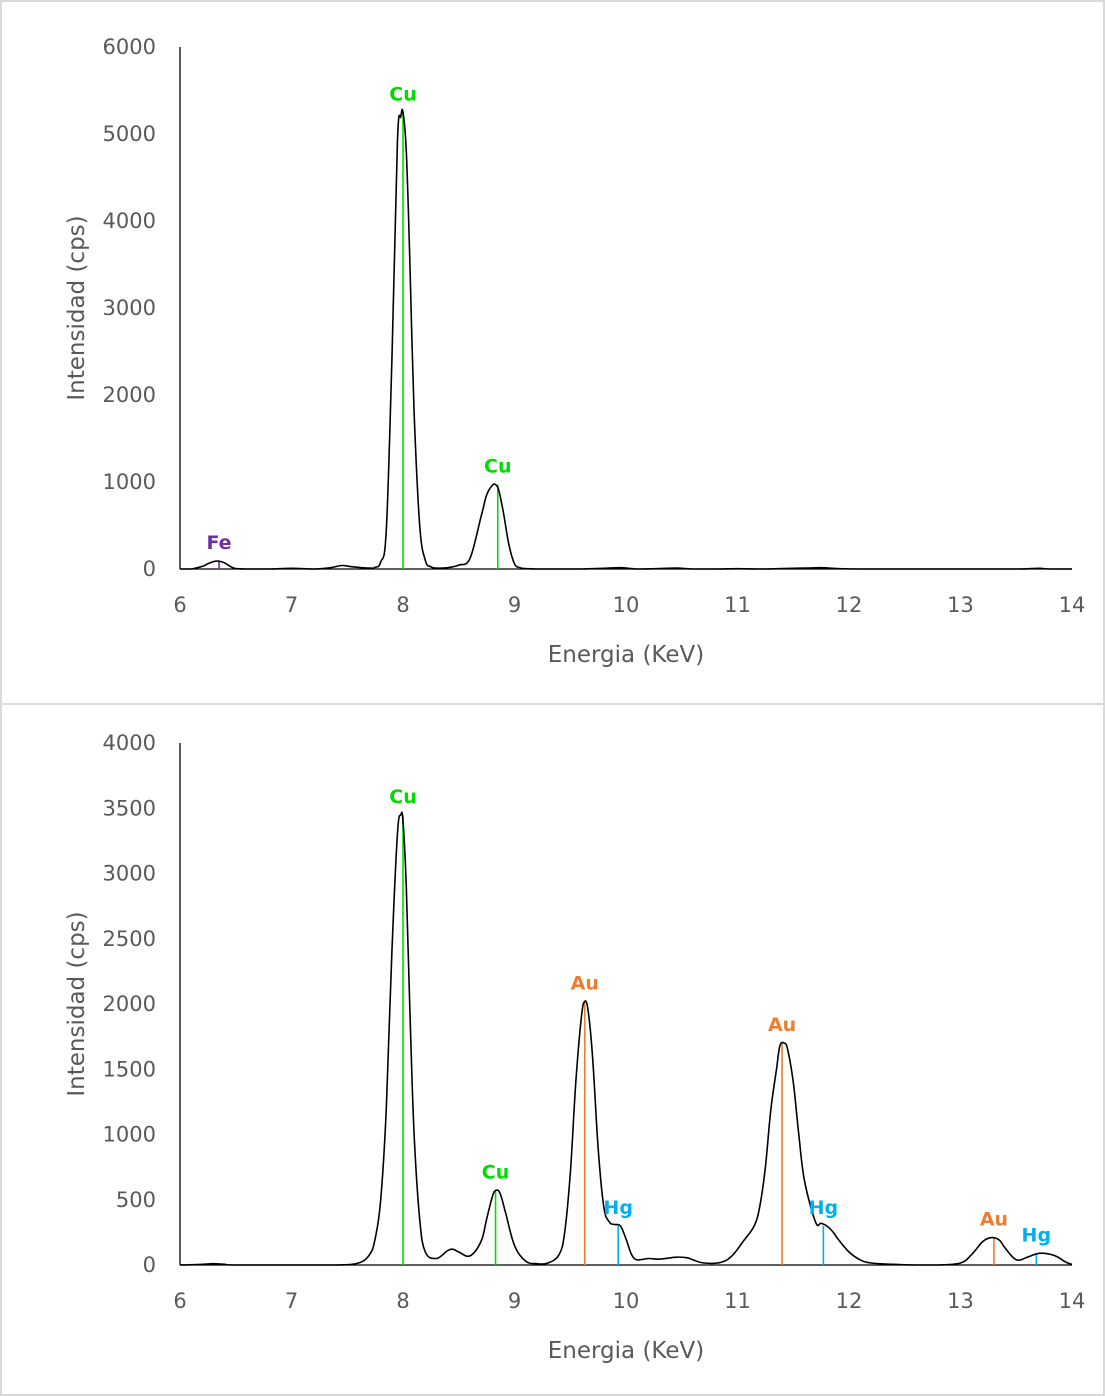 The height and width of the screenshot is (1396, 1105). I want to click on y-tick-label: 6000, so click(129, 47).